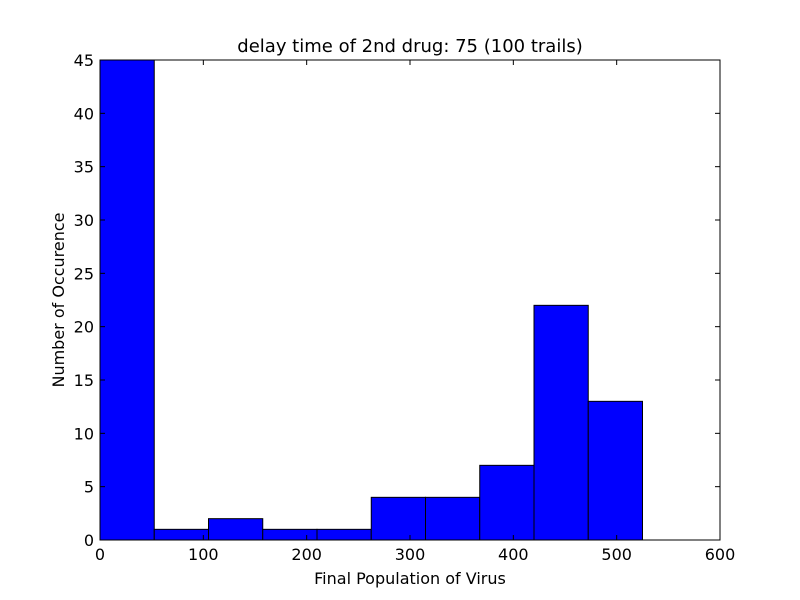  Describe the element at coordinates (513, 554) in the screenshot. I see `x-tick-label-4: 400` at that location.